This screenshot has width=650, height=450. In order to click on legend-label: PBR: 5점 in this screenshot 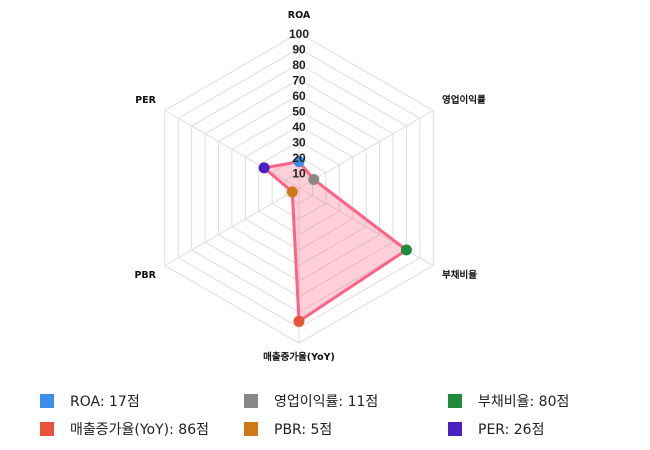, I will do `click(303, 430)`.